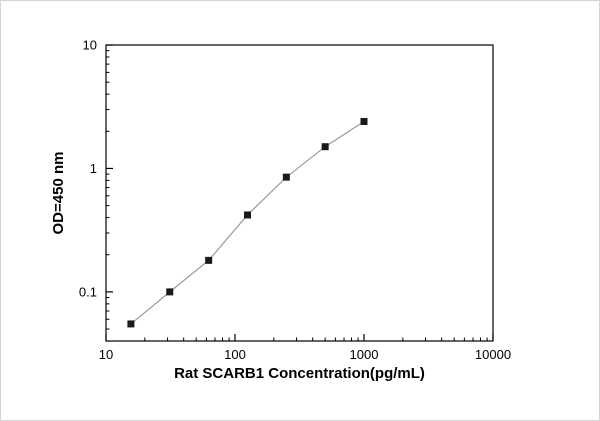 This screenshot has height=421, width=600. What do you see at coordinates (235, 354) in the screenshot?
I see `x-tick-label: 100` at bounding box center [235, 354].